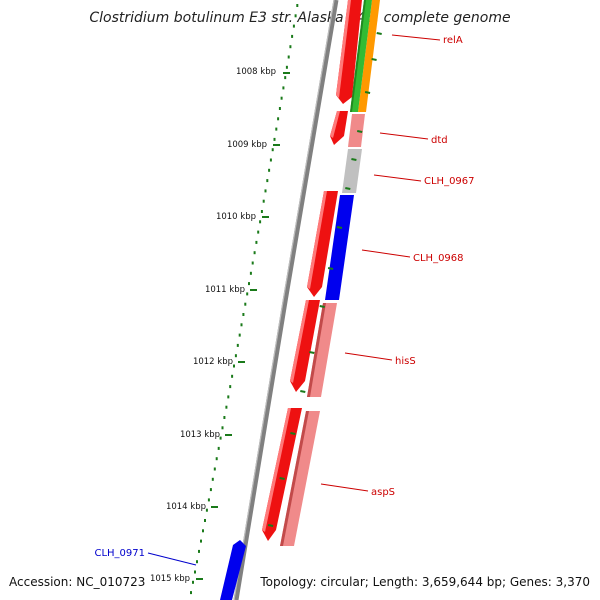  Describe the element at coordinates (404, 136) in the screenshot. I see `leader-dtd` at that location.